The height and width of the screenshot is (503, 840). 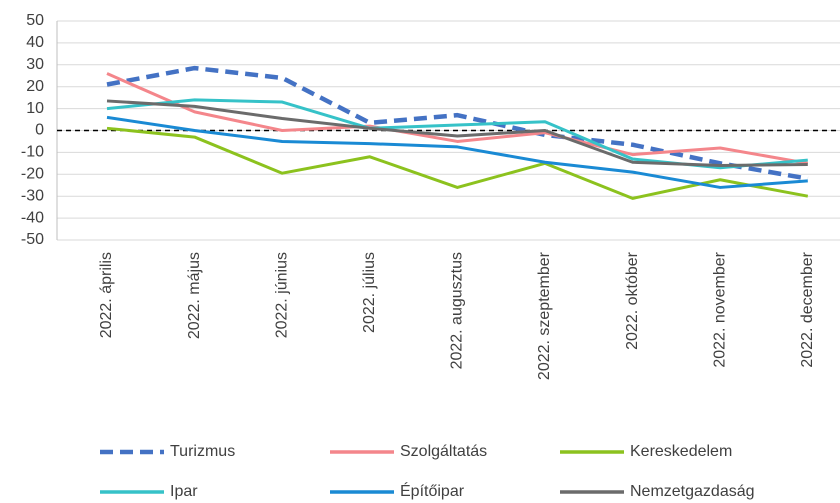 I want to click on legend-label: Nemzetgazdaság, so click(x=692, y=491).